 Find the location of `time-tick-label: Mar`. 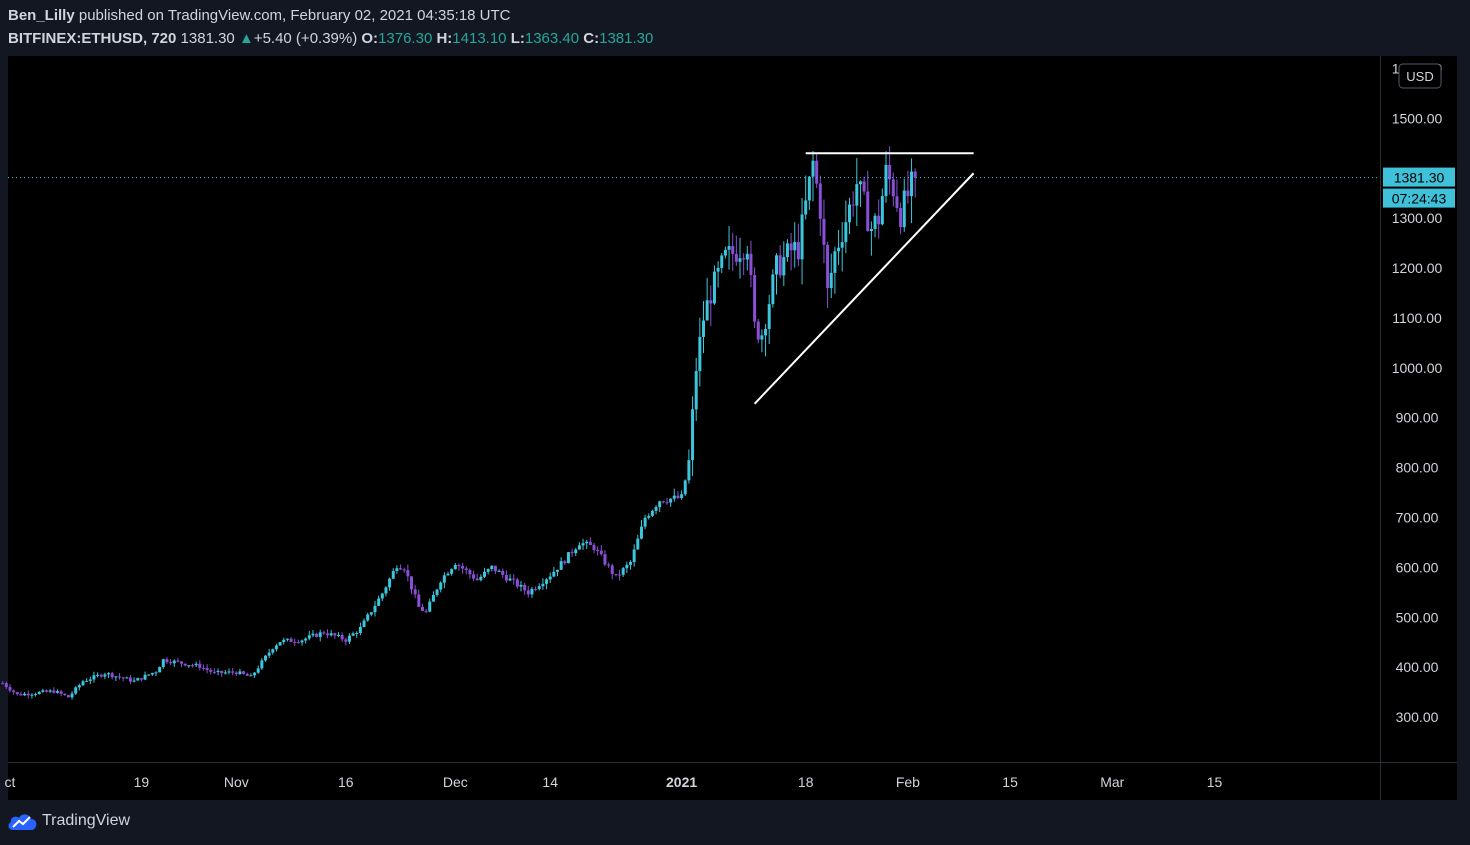

time-tick-label: Mar is located at coordinates (1112, 782).